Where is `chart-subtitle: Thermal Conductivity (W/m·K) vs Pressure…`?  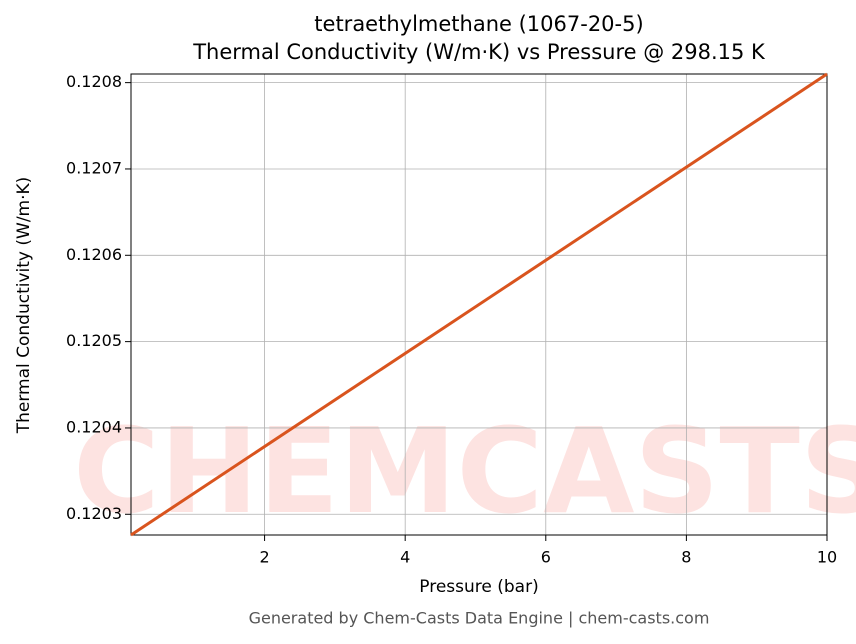 chart-subtitle: Thermal Conductivity (W/m·K) vs Pressure… is located at coordinates (479, 52).